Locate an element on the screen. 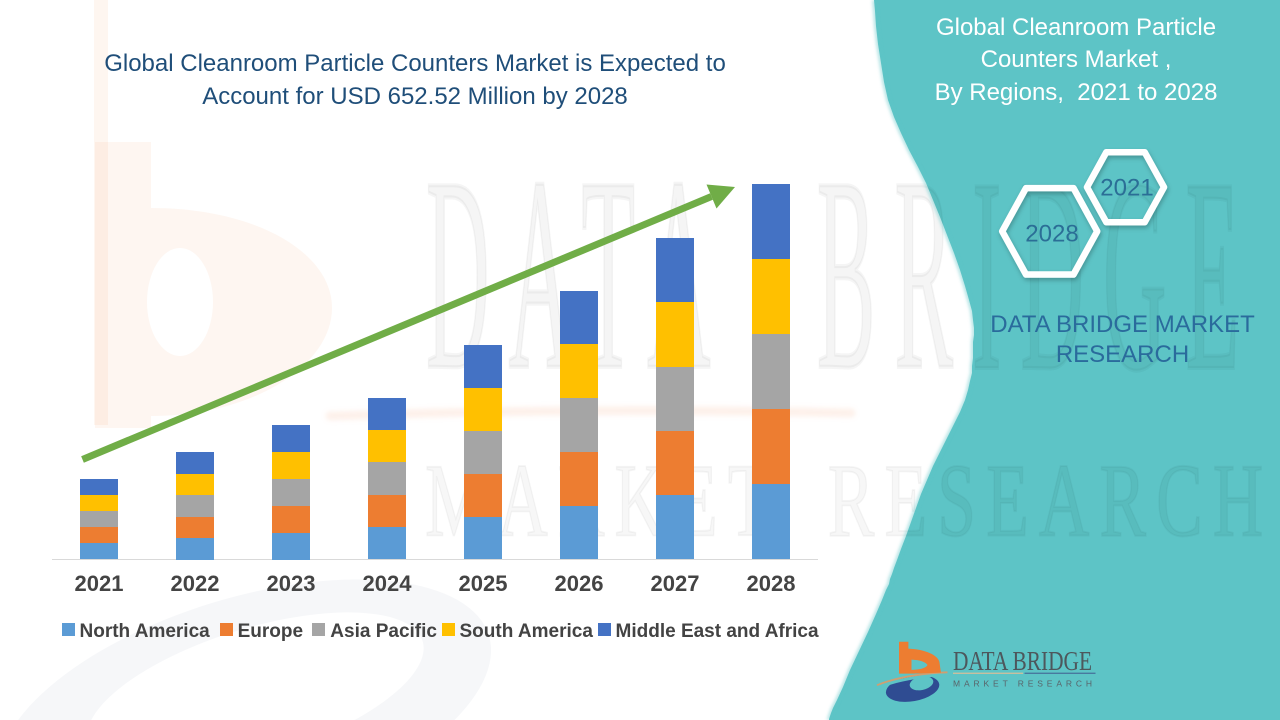 The height and width of the screenshot is (720, 1280). svg-text: MARKET RESEARCH is located at coordinates (1022, 684).